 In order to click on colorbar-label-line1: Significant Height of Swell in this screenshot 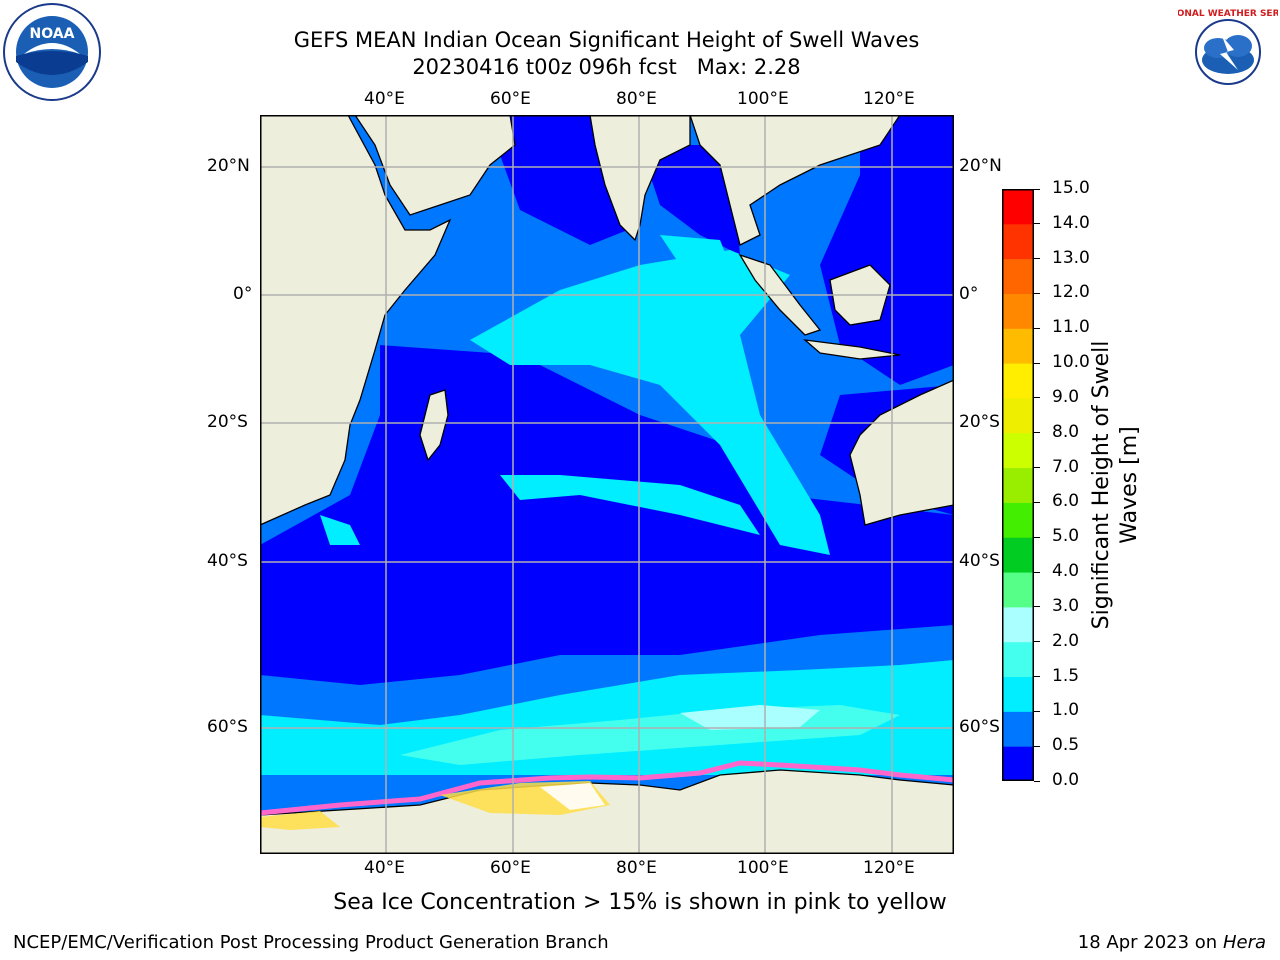, I will do `click(1101, 485)`.